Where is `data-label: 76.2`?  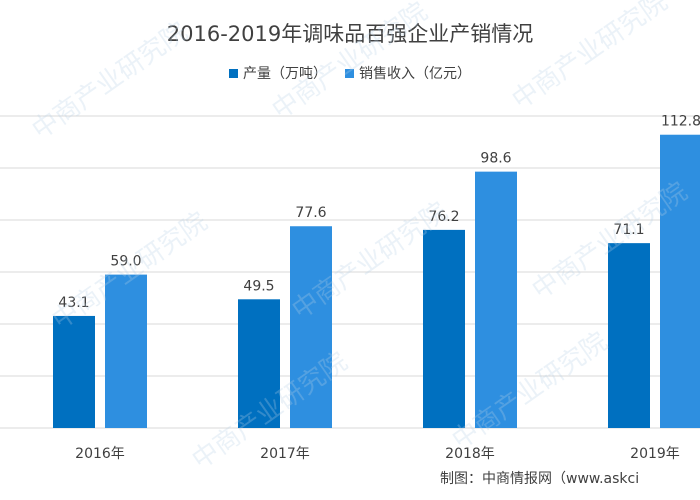
data-label: 76.2 is located at coordinates (443, 217).